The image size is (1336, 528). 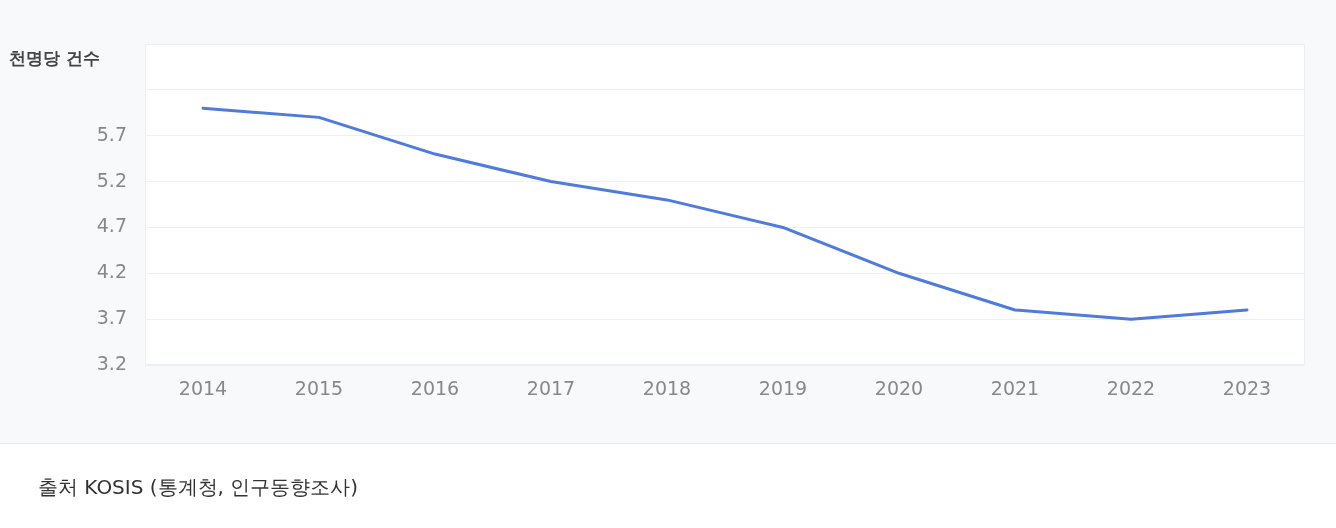 I want to click on x-tick-label: 2018, so click(x=667, y=388).